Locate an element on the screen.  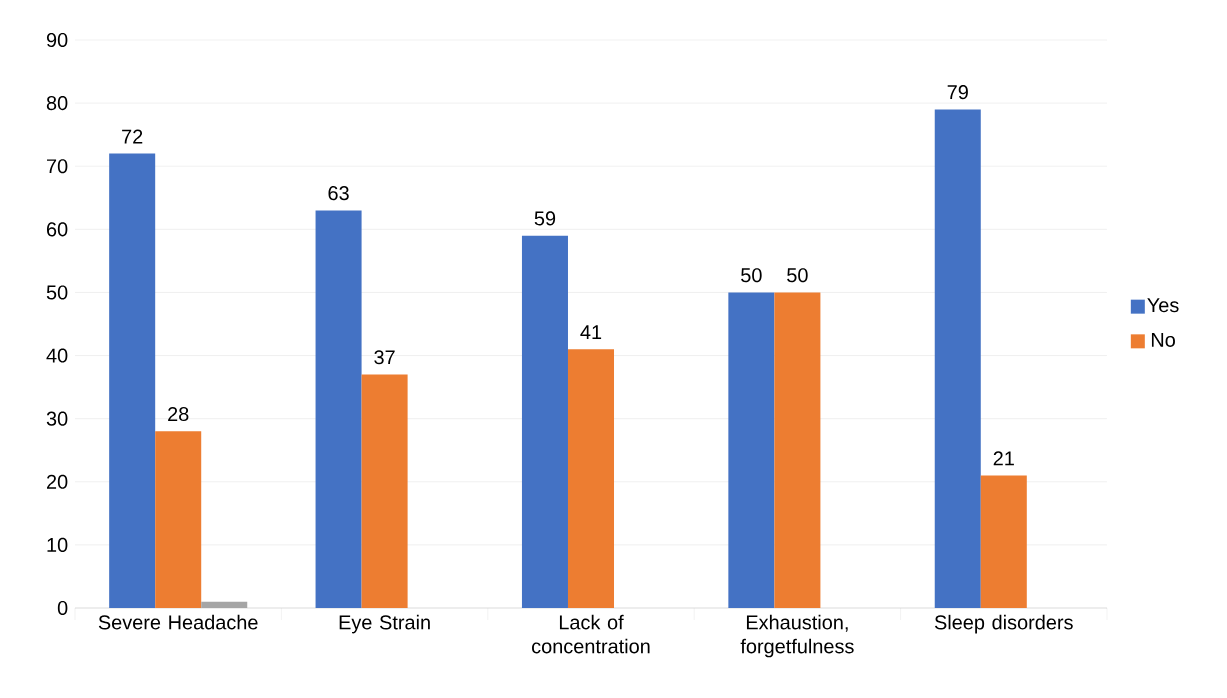
data-label: 28 is located at coordinates (178, 414).